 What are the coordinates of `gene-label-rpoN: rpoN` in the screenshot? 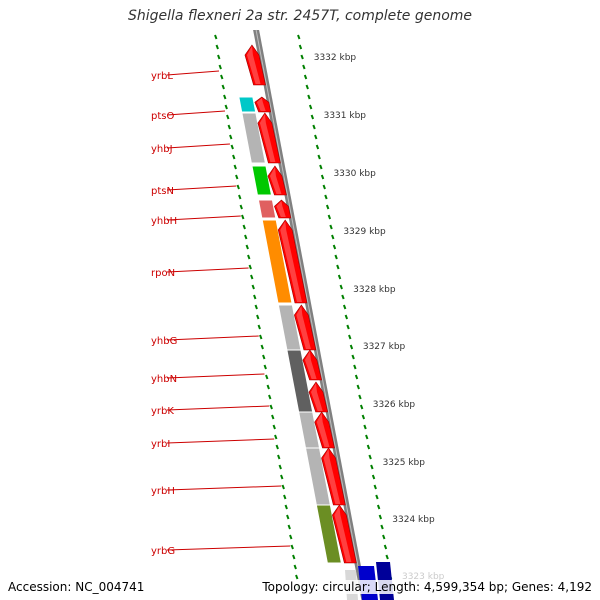 It's located at (163, 273).